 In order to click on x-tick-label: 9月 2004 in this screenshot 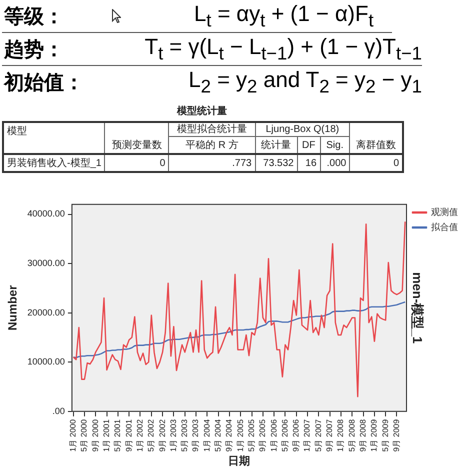, I will do `click(229, 435)`.